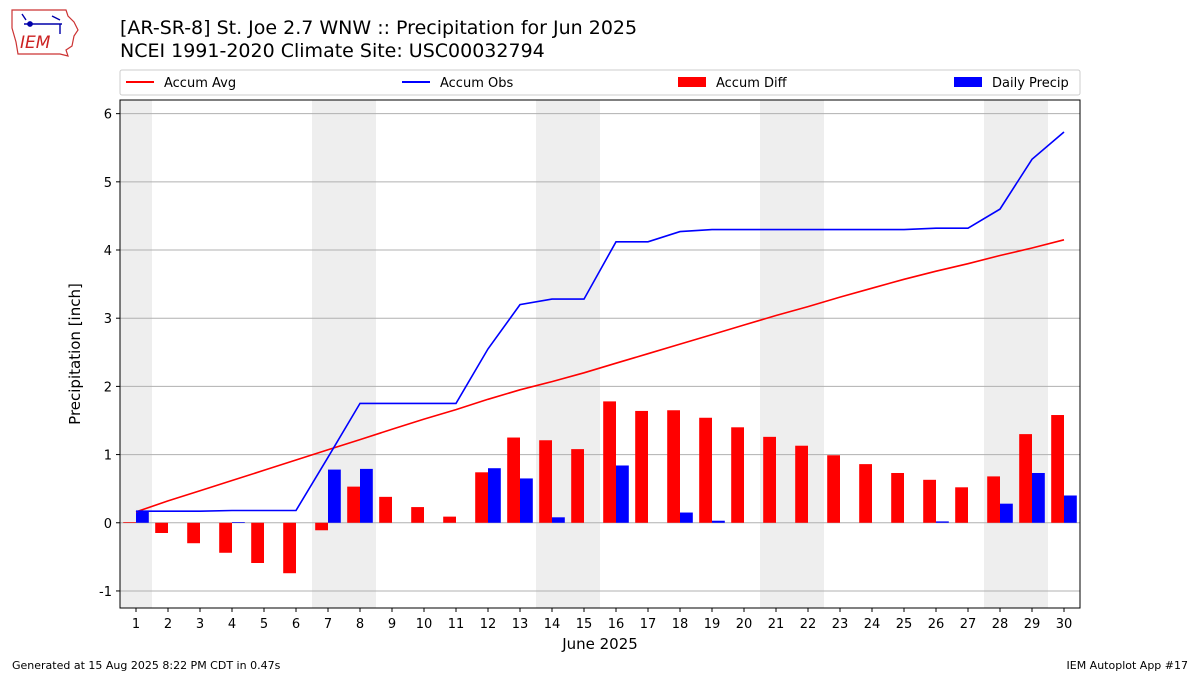  Describe the element at coordinates (840, 624) in the screenshot. I see `x-tick-label: 23` at that location.